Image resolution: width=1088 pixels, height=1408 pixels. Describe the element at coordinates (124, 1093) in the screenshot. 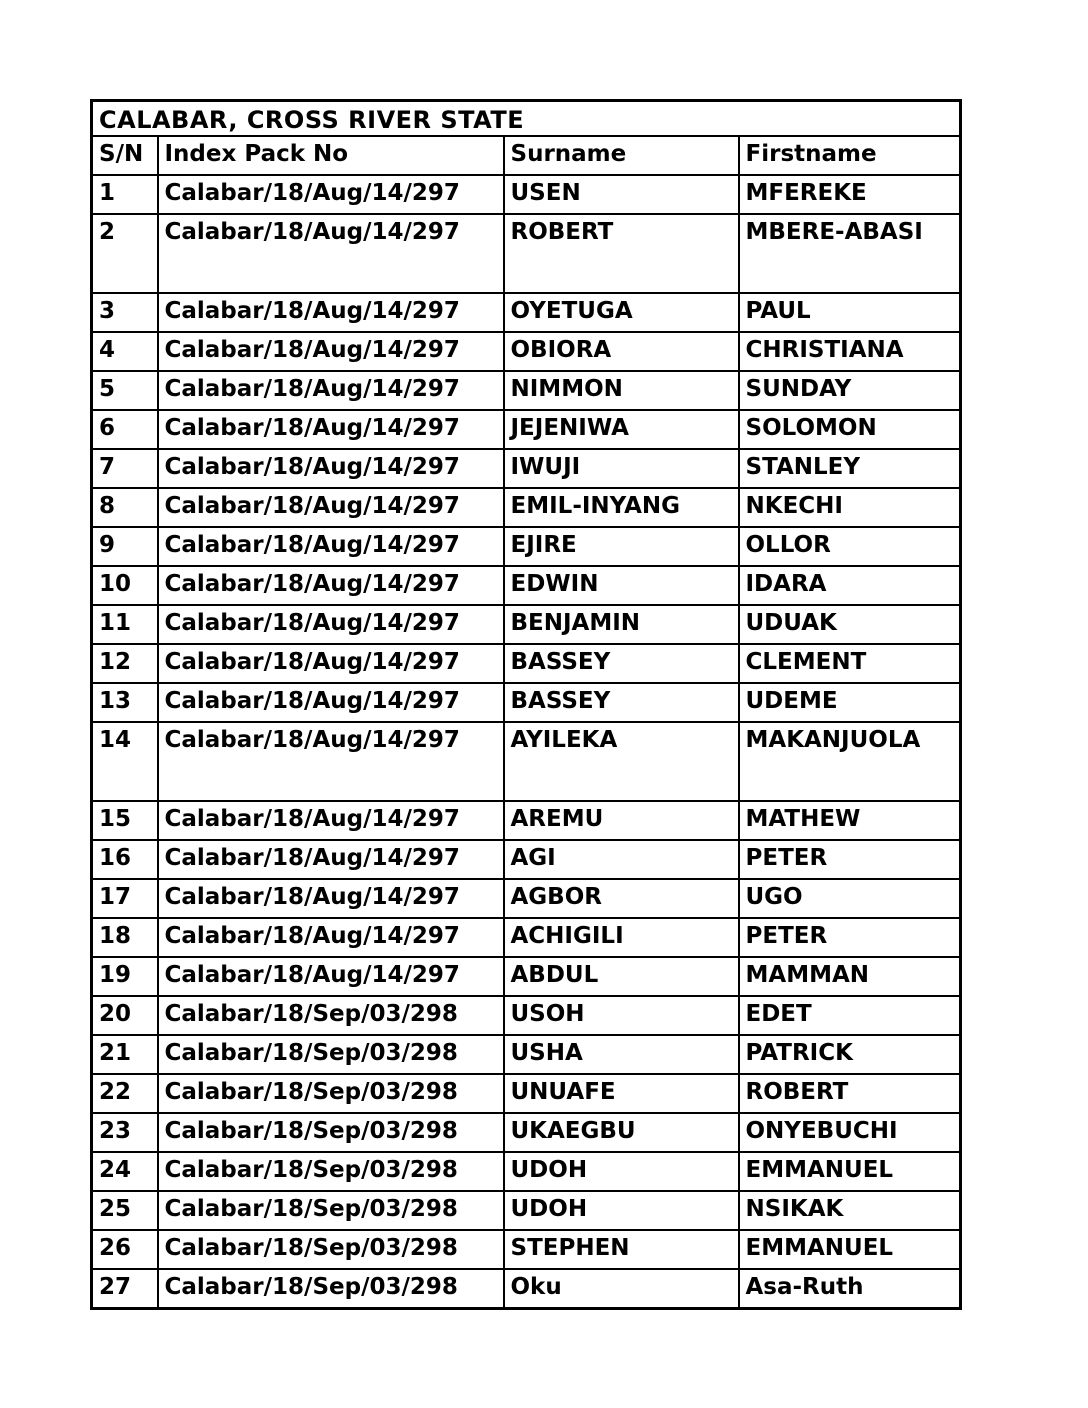

I see `sn-cell: 22` at that location.